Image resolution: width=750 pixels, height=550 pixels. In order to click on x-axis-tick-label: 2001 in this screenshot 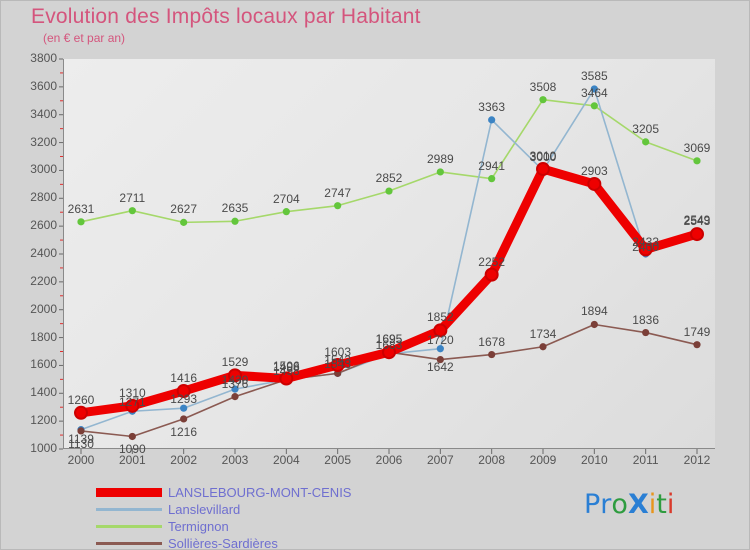, I will do `click(132, 460)`.